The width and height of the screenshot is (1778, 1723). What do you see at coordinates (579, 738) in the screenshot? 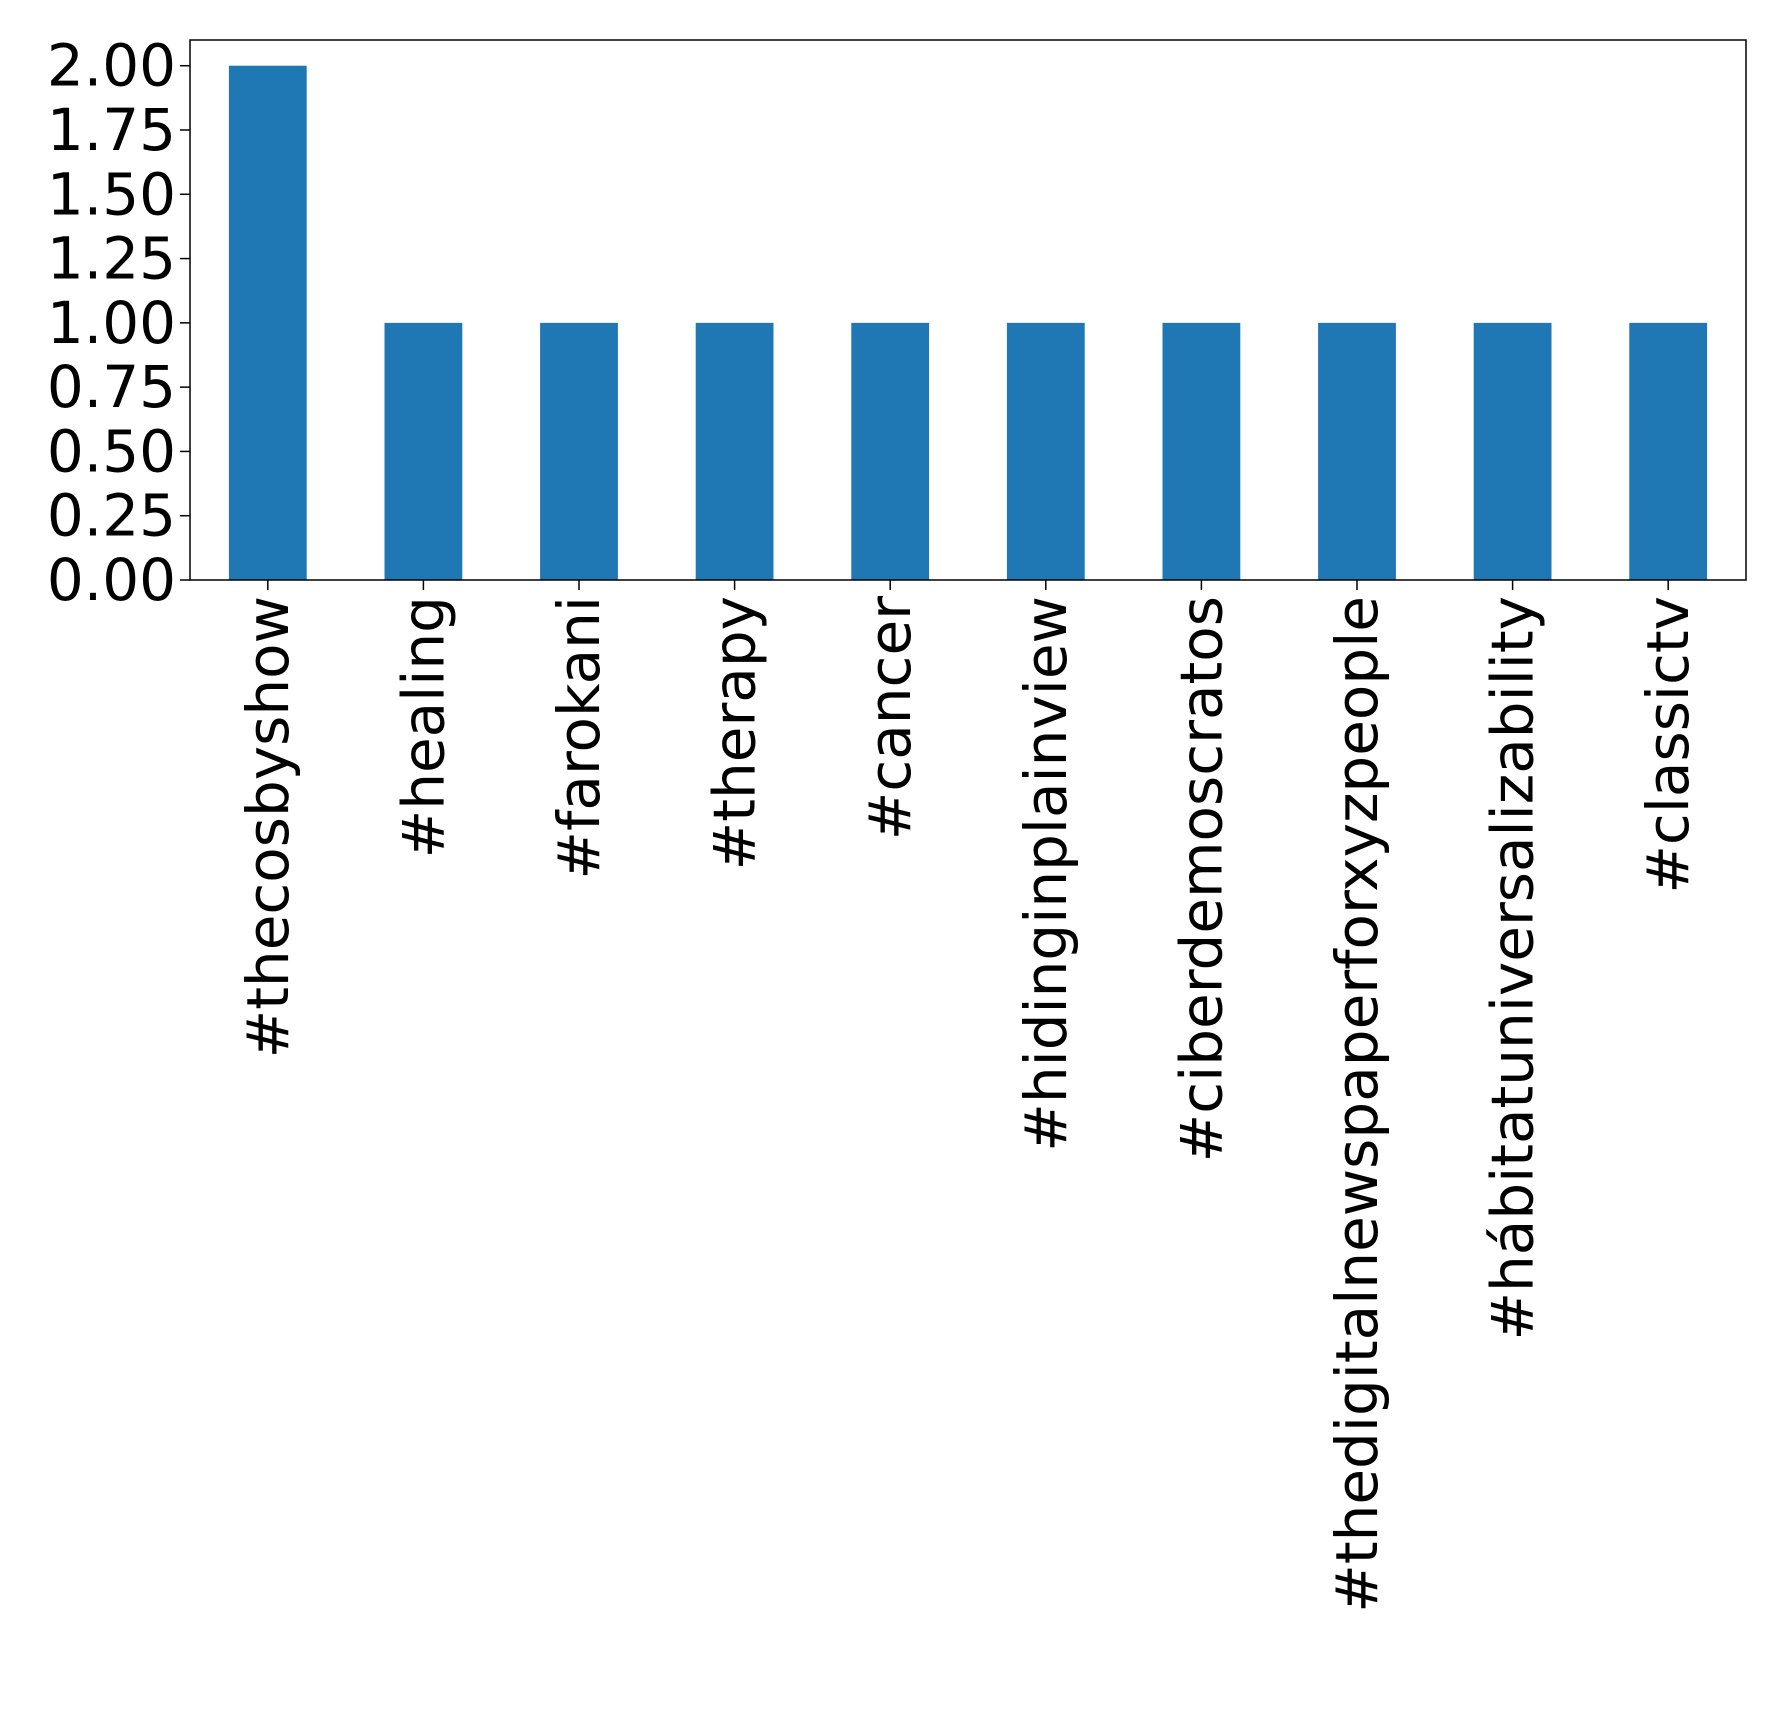
I see `x-tick-label: #farokani` at bounding box center [579, 738].